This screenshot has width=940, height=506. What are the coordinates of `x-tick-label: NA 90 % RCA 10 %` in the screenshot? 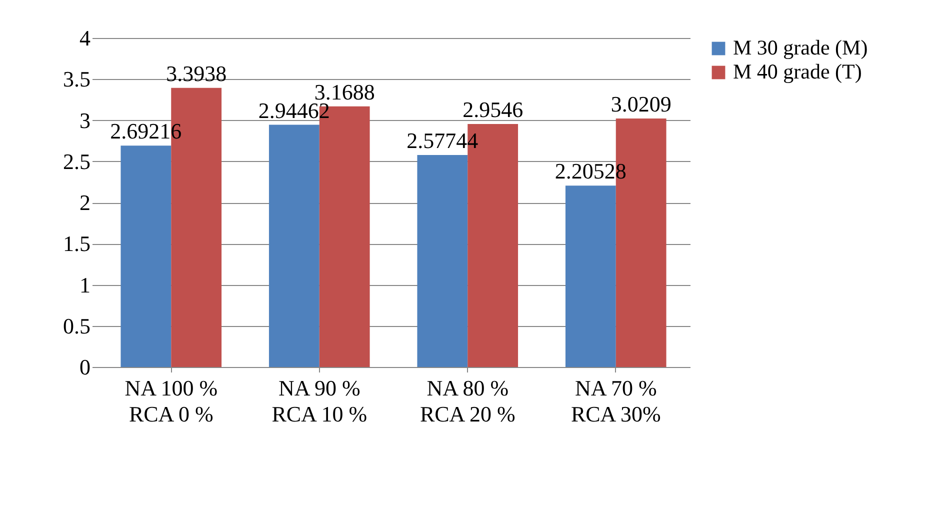 It's located at (320, 401).